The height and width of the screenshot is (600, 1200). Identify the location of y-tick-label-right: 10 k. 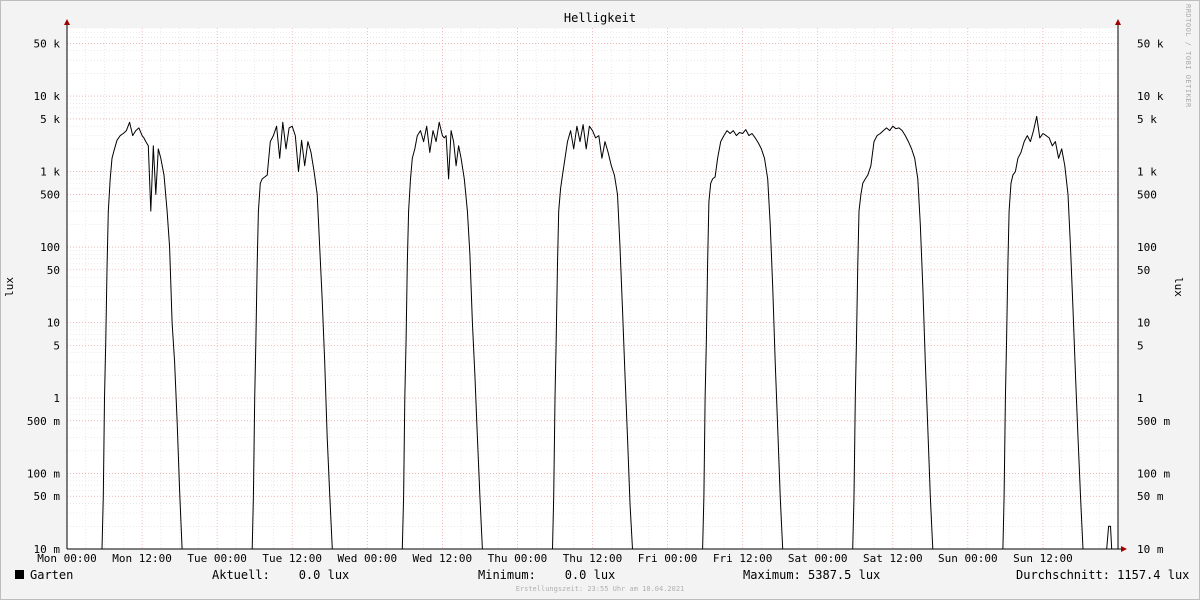
(1150, 96).